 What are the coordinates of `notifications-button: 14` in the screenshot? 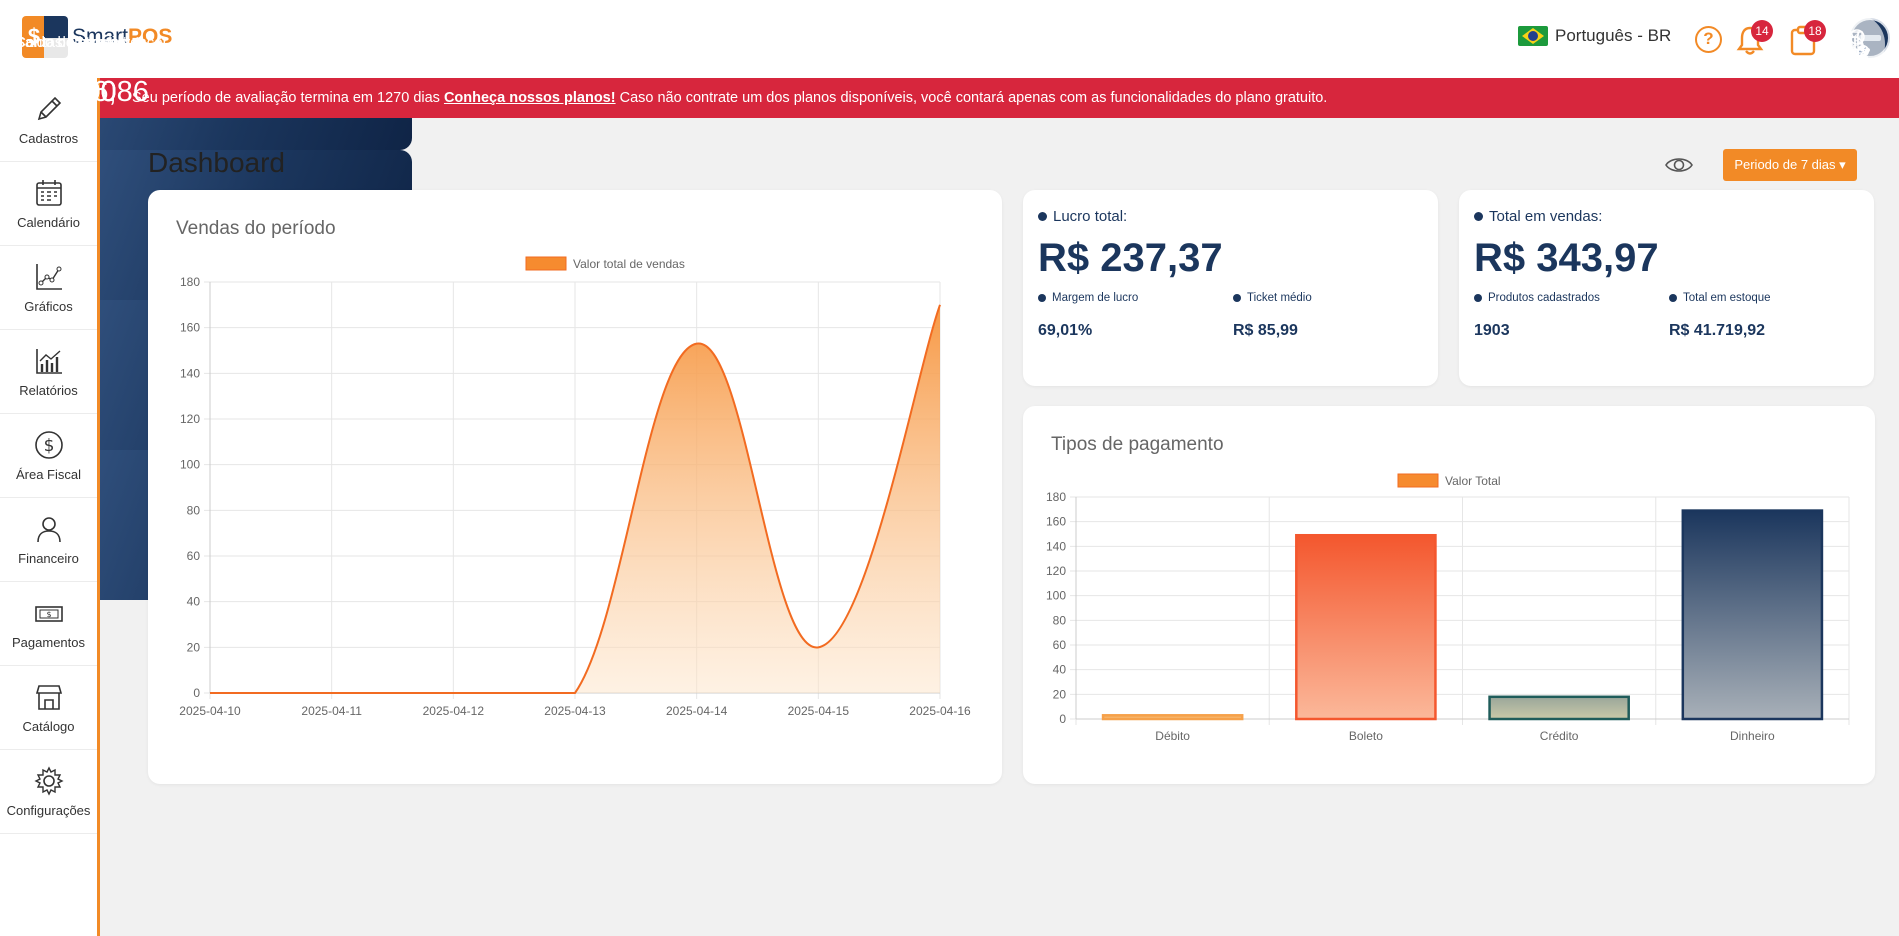 It's located at (1754, 38).